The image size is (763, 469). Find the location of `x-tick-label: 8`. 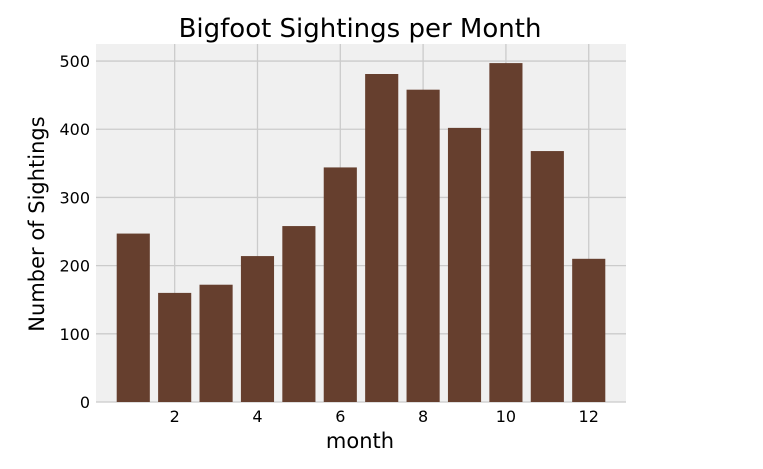

x-tick-label: 8 is located at coordinates (423, 416).